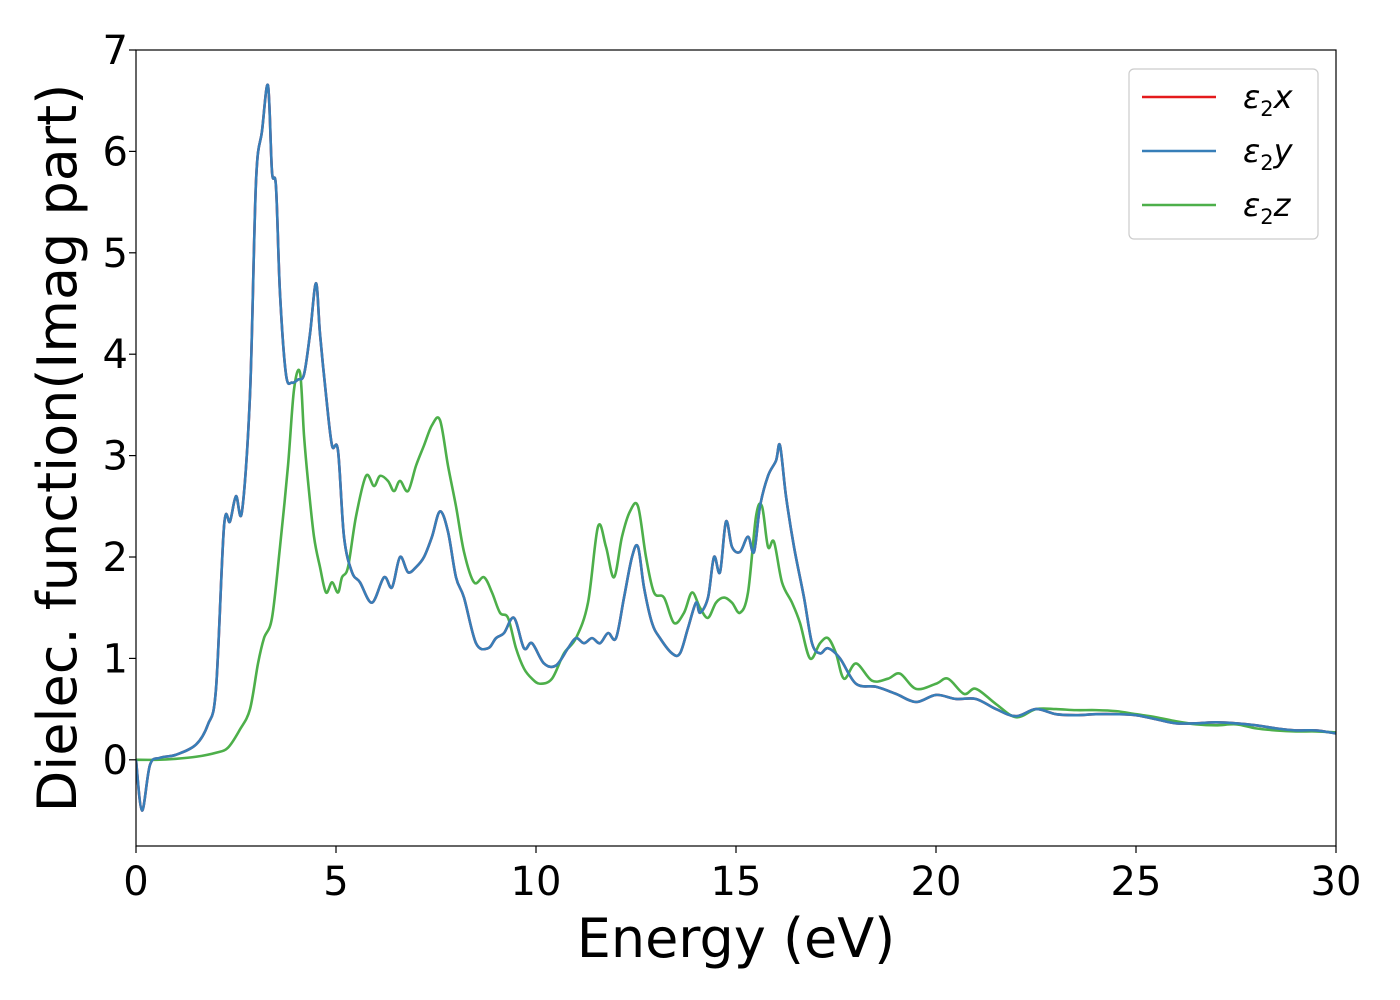 The height and width of the screenshot is (1000, 1400). What do you see at coordinates (536, 882) in the screenshot?
I see `x-tick-label: 10` at bounding box center [536, 882].